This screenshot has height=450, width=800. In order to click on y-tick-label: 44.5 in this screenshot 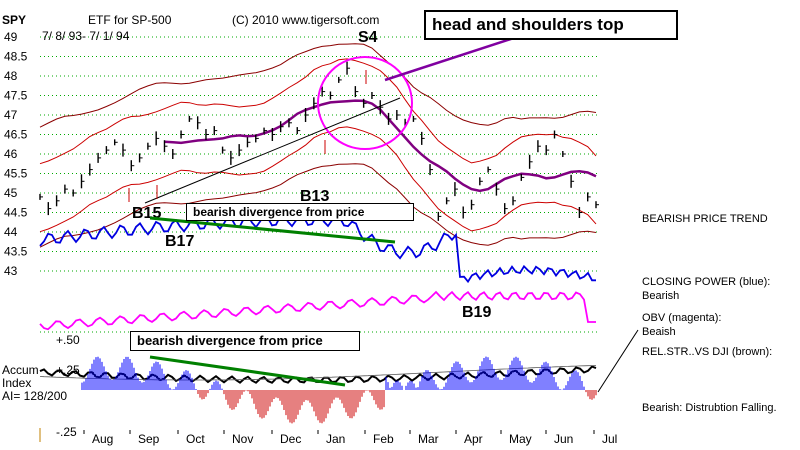, I will do `click(16, 213)`.